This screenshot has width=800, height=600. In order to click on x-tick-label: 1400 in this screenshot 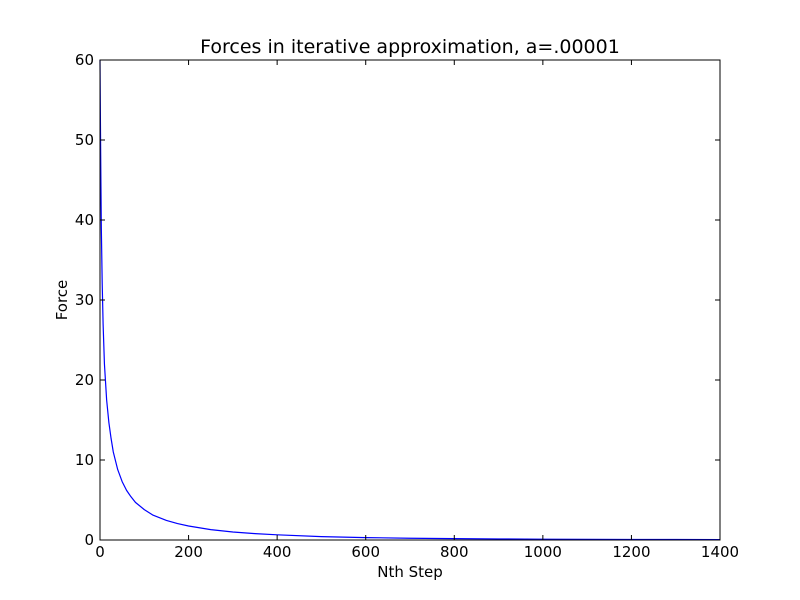, I will do `click(720, 552)`.